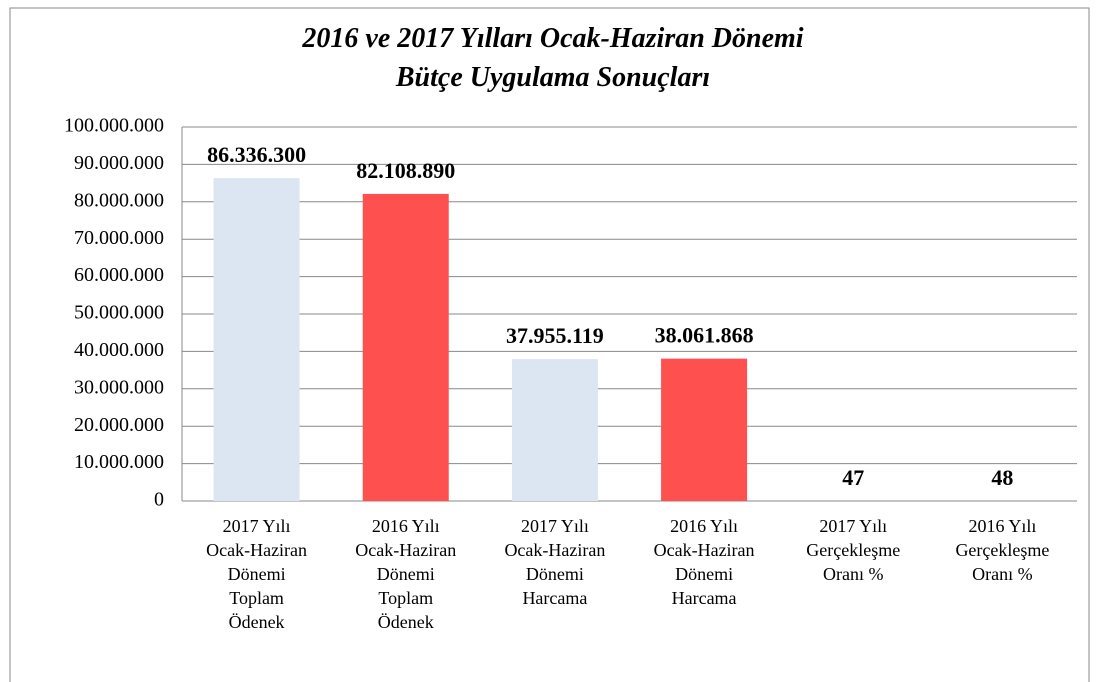 The width and height of the screenshot is (1099, 682). Describe the element at coordinates (119, 200) in the screenshot. I see `y-tick-label: 80.000.000` at that location.